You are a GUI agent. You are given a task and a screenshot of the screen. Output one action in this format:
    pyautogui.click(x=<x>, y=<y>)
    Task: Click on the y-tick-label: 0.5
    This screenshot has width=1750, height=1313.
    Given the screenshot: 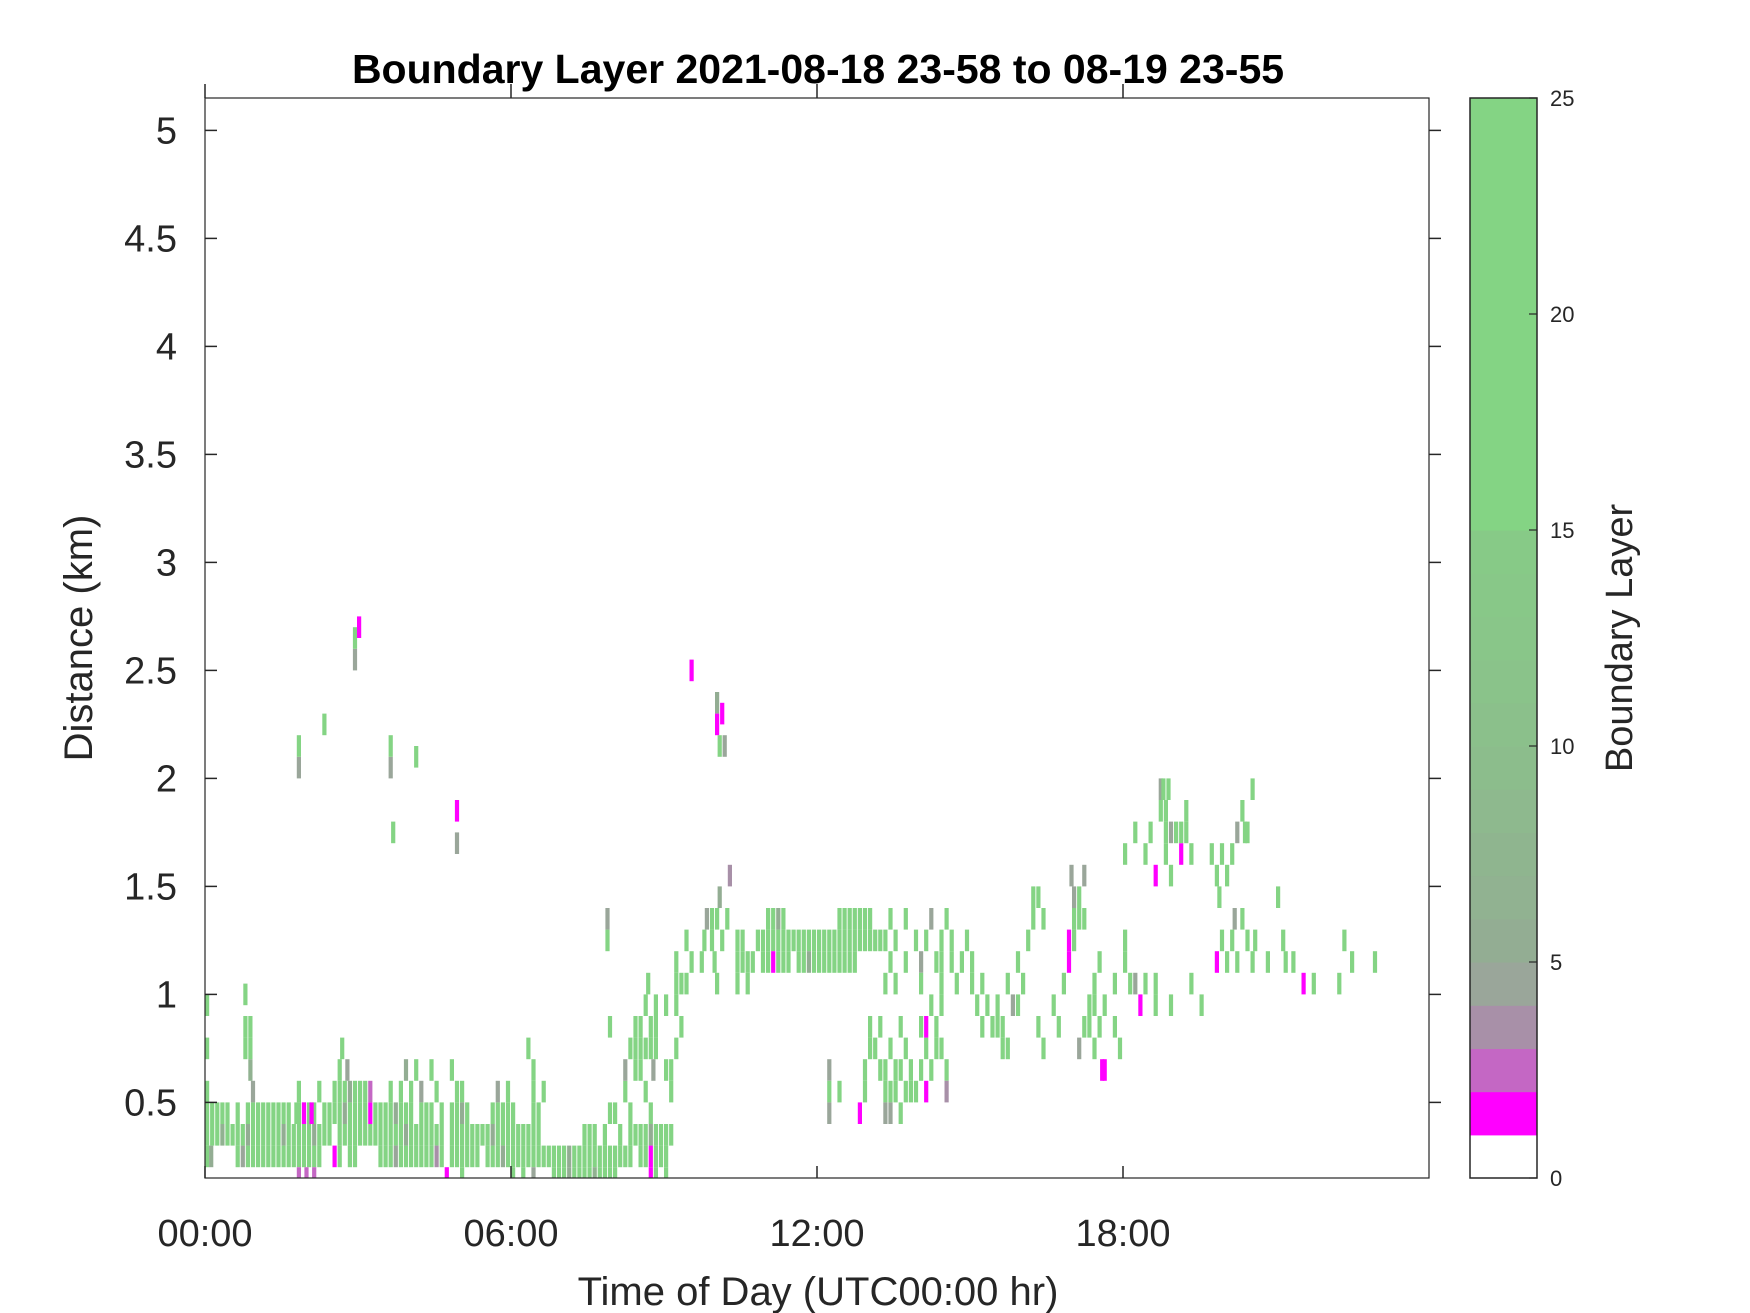 What is the action you would take?
    pyautogui.click(x=150, y=1103)
    